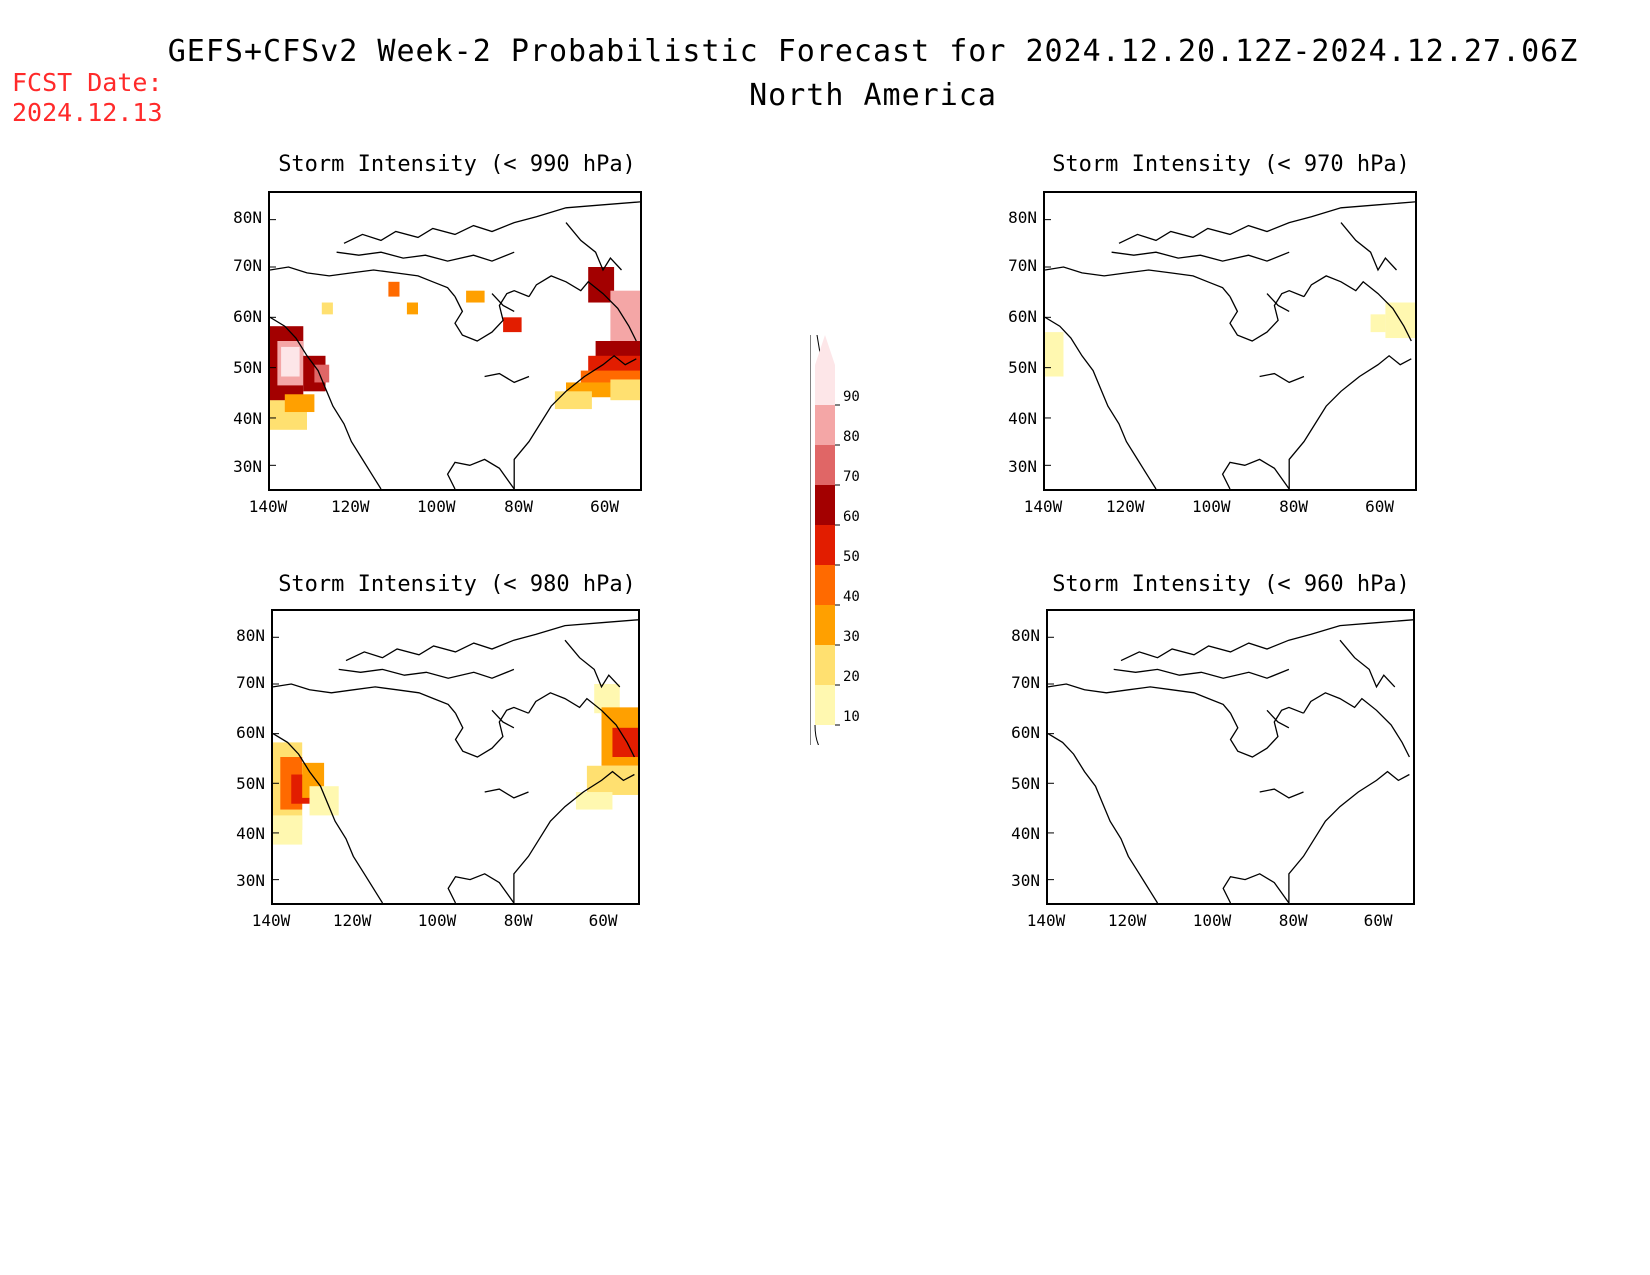  I want to click on colorbar-label: 40, so click(851, 597).